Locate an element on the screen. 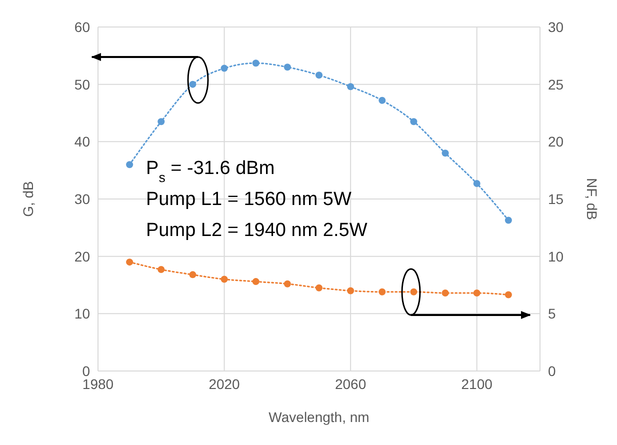  y2-tick-label: 20 is located at coordinates (556, 142).